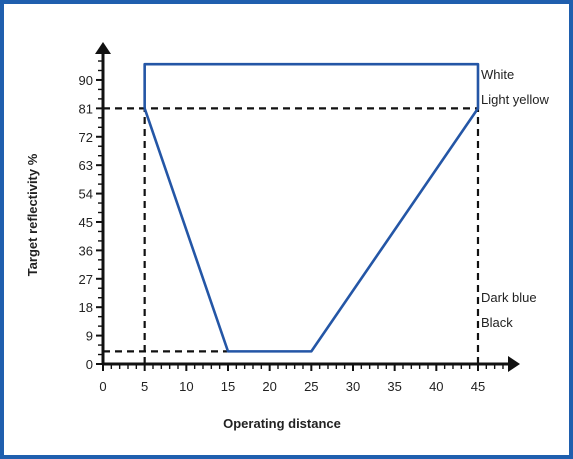 The image size is (573, 459). What do you see at coordinates (353, 386) in the screenshot?
I see `x-tick-label: 30` at bounding box center [353, 386].